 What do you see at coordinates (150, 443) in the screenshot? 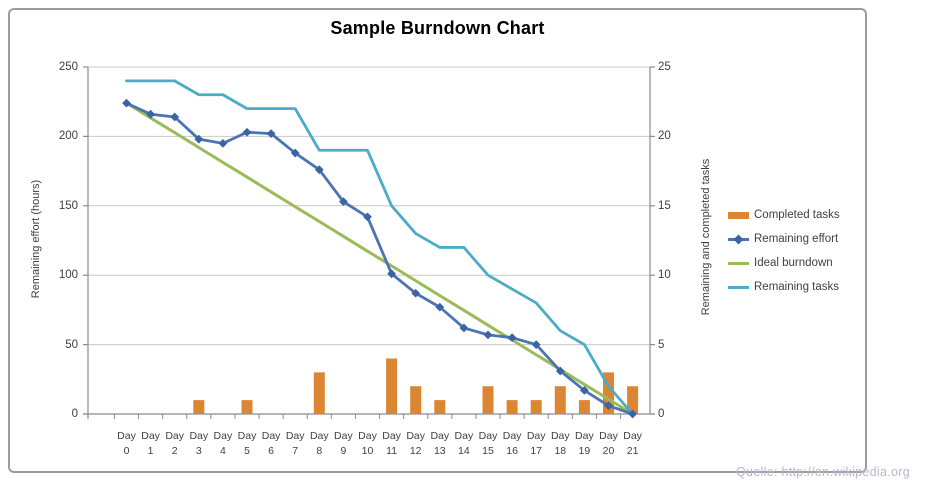
I see `x-axis-label: Day 1` at bounding box center [150, 443].